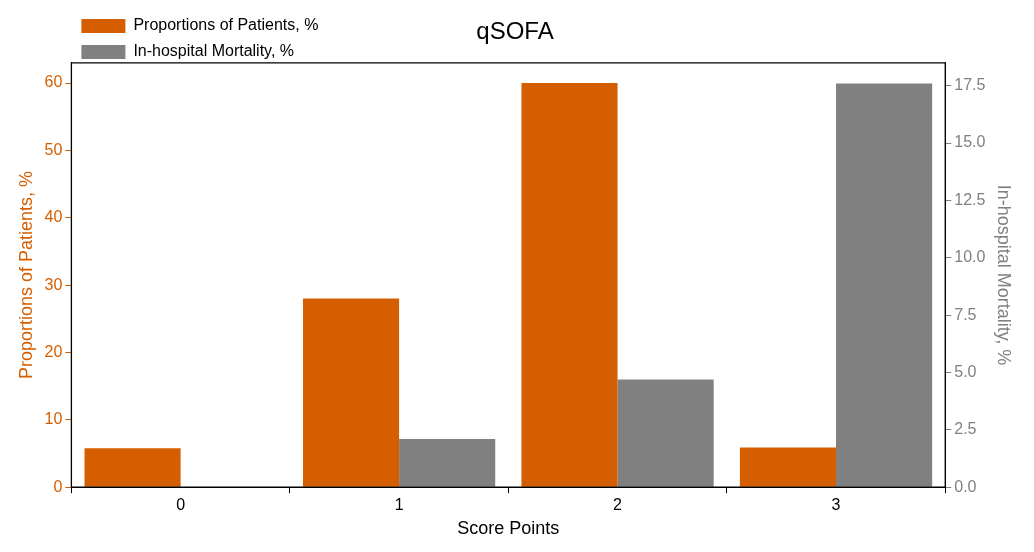 The width and height of the screenshot is (1034, 552). Describe the element at coordinates (965, 314) in the screenshot. I see `y2-tick-label: 7.5` at that location.